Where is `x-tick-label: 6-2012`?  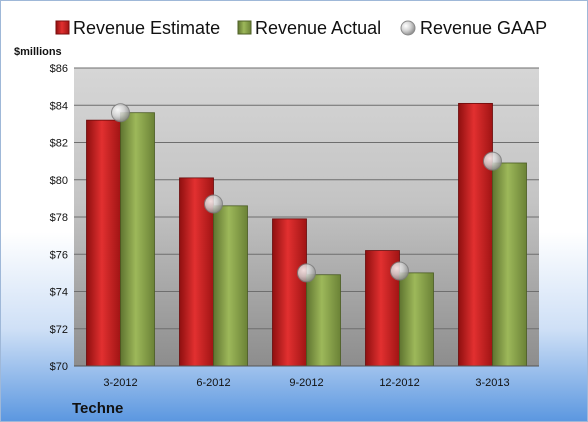 x-tick-label: 6-2012 is located at coordinates (213, 383).